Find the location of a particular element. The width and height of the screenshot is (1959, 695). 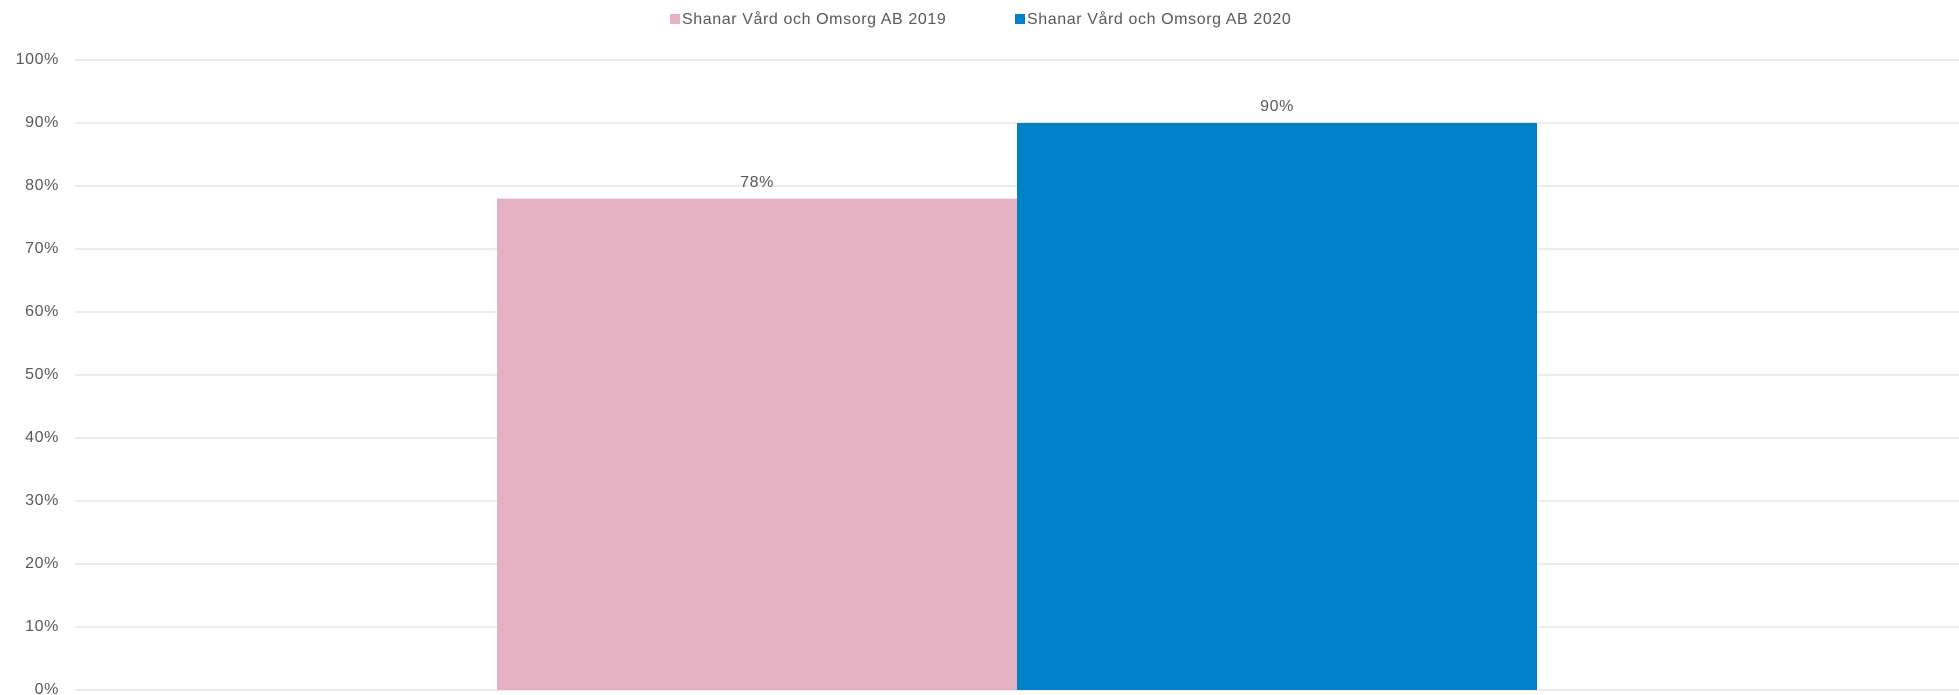

data-label: 78% is located at coordinates (757, 182).